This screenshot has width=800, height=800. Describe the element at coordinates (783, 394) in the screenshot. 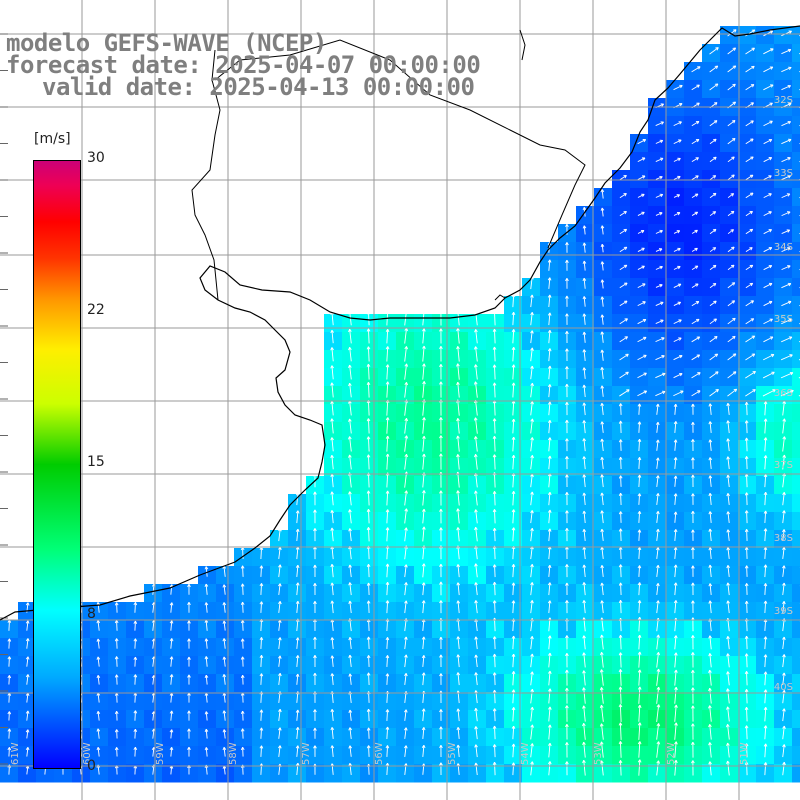

I see `latitude-labels: 32S 33S 34S 35S 36S 37S 38S 39S 40S` at that location.